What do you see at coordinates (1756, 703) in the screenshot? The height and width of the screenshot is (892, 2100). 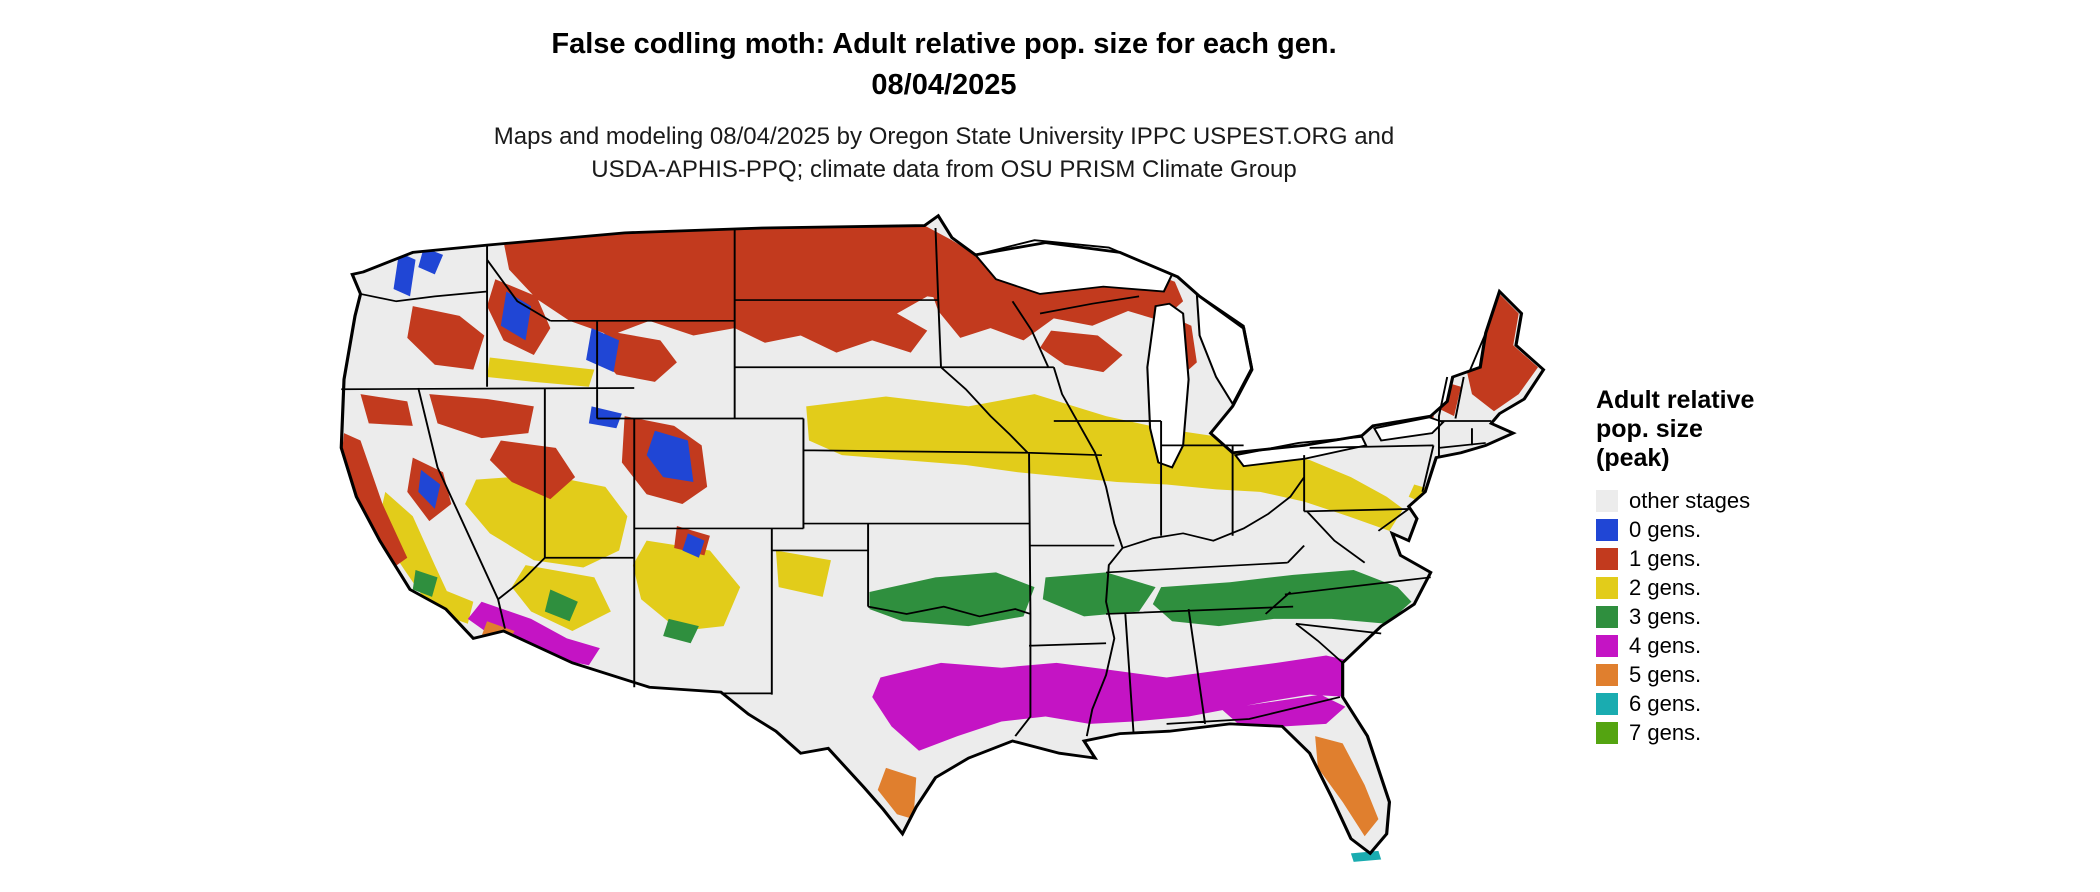 I see `legend-entry-g6: 6 gens.` at bounding box center [1756, 703].